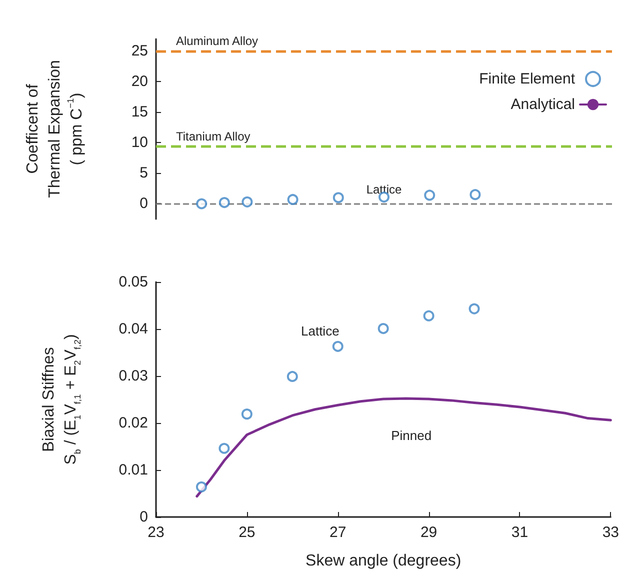 The image size is (630, 578). I want to click on y-tick-label: 10, so click(139, 143).